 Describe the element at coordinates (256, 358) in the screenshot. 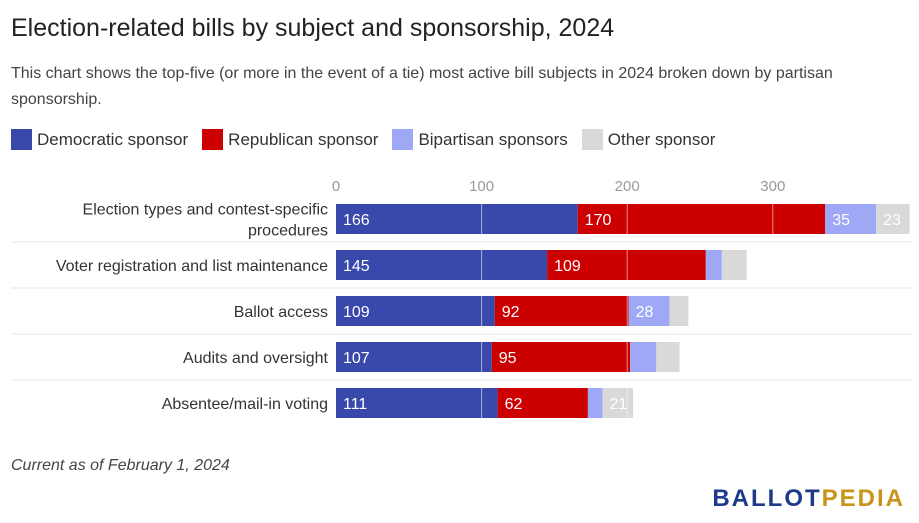

I see `category-label: Audits and oversight` at that location.